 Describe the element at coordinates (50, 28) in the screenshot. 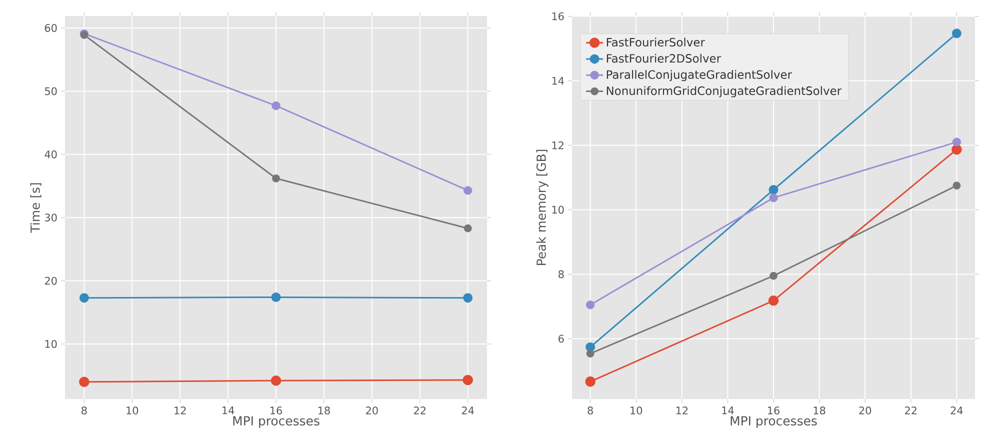

I see `y-tick-label: 60` at that location.